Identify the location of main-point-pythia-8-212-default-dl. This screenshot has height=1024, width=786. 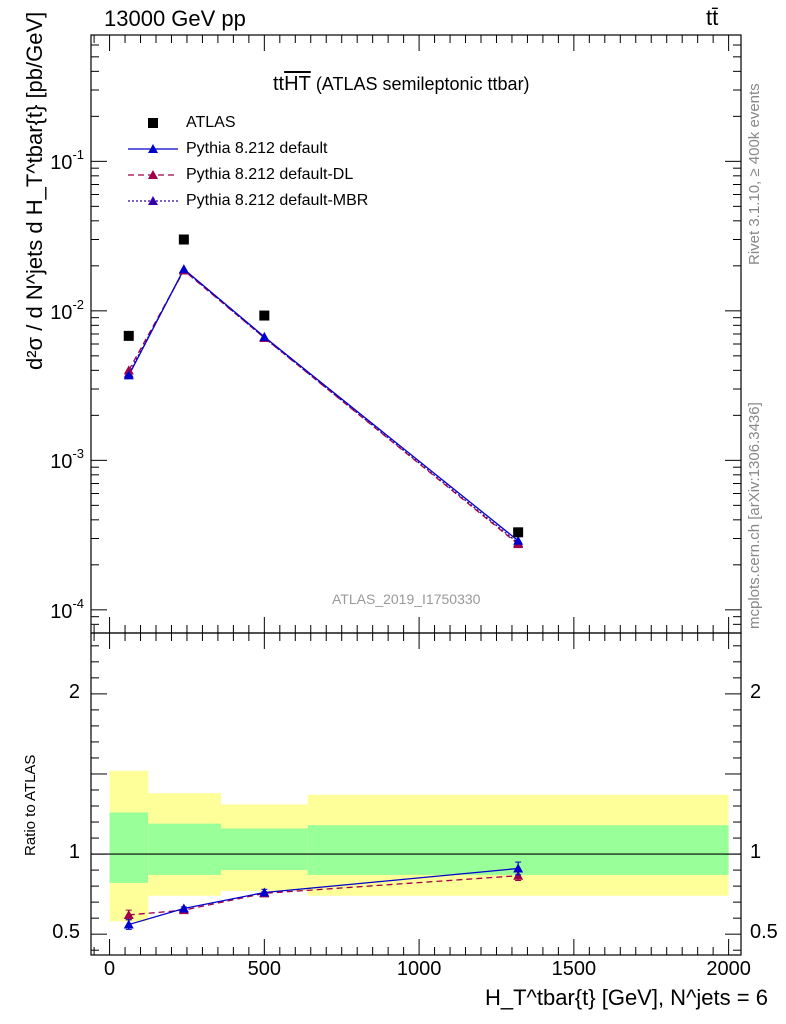
(128, 370).